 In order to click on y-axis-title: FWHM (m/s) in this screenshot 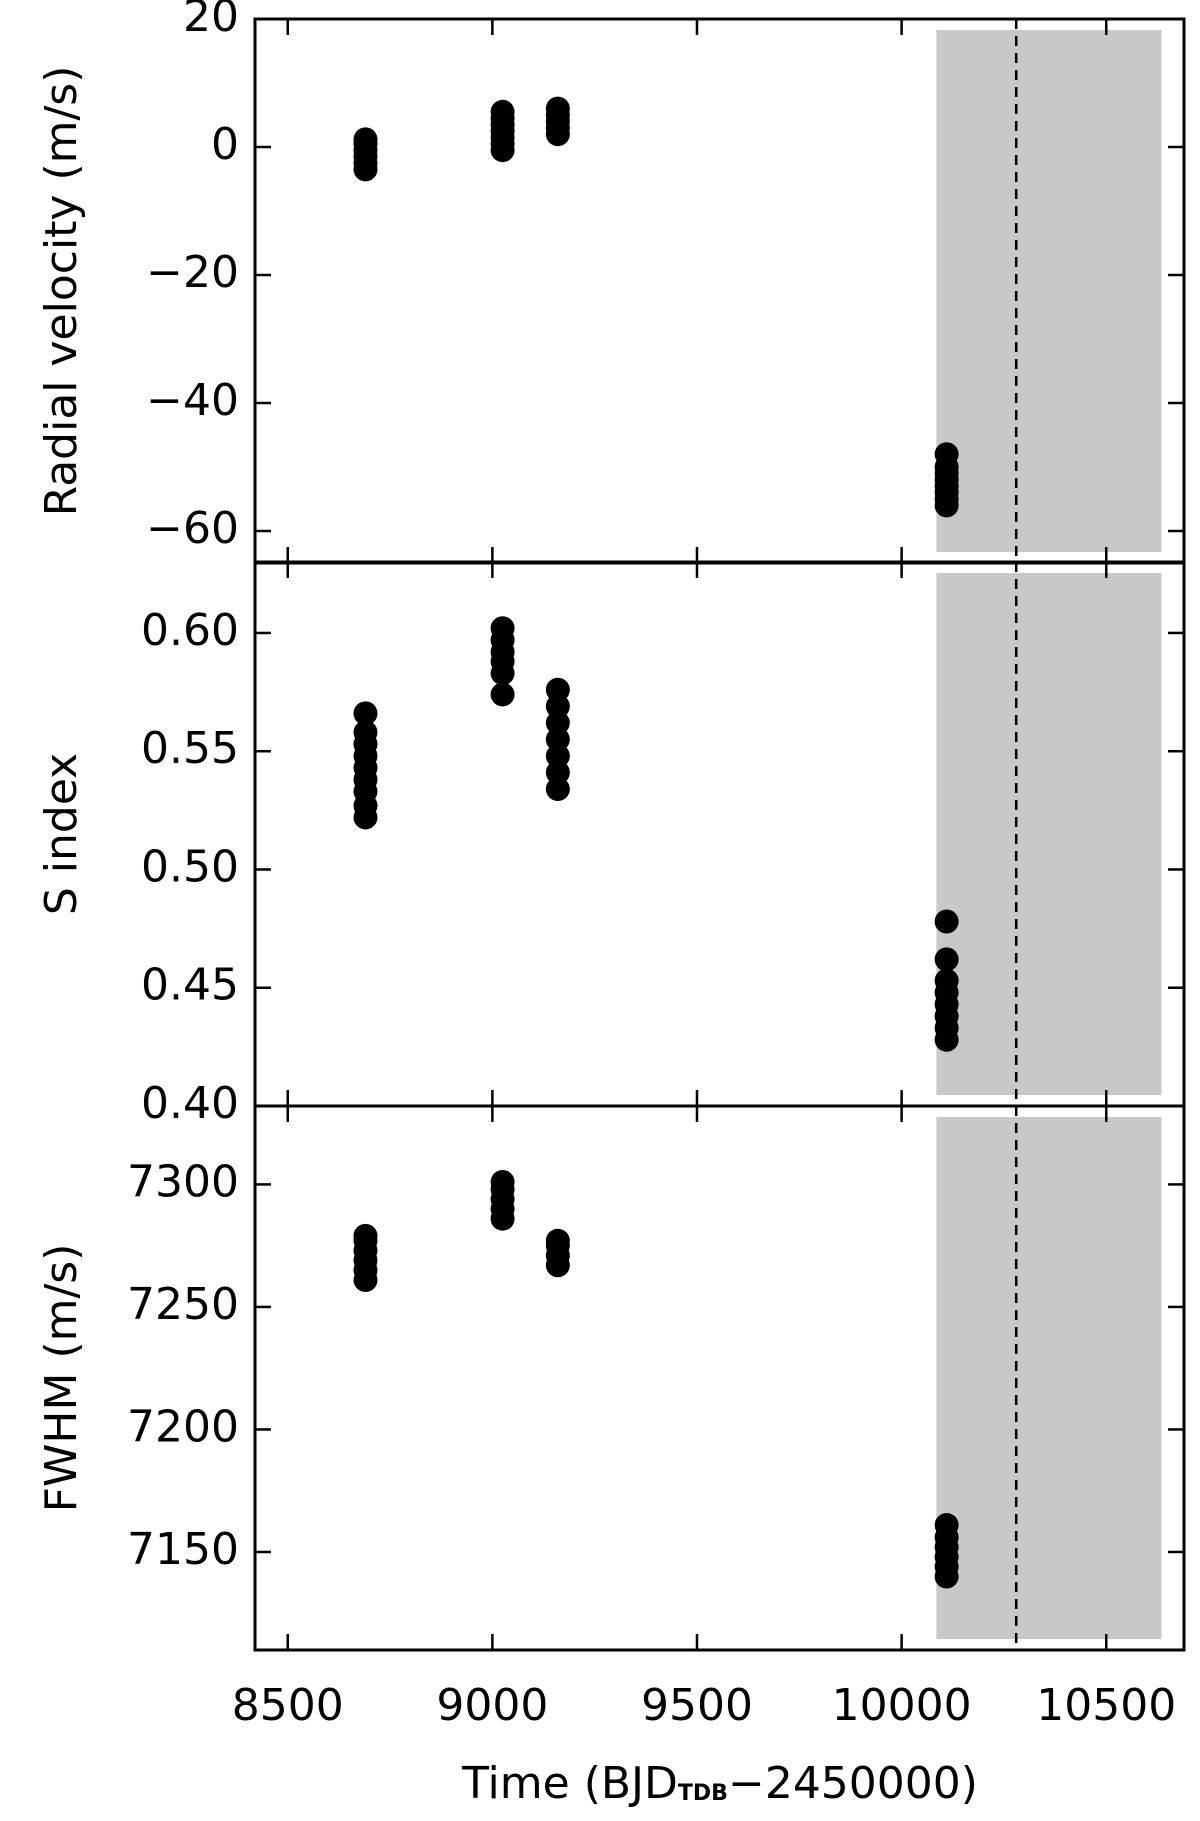, I will do `click(61, 1378)`.